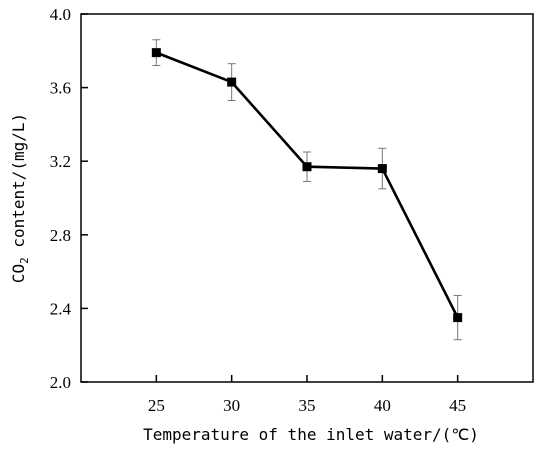 This screenshot has height=450, width=550. What do you see at coordinates (307, 405) in the screenshot?
I see `x-tick-label: 35` at bounding box center [307, 405].